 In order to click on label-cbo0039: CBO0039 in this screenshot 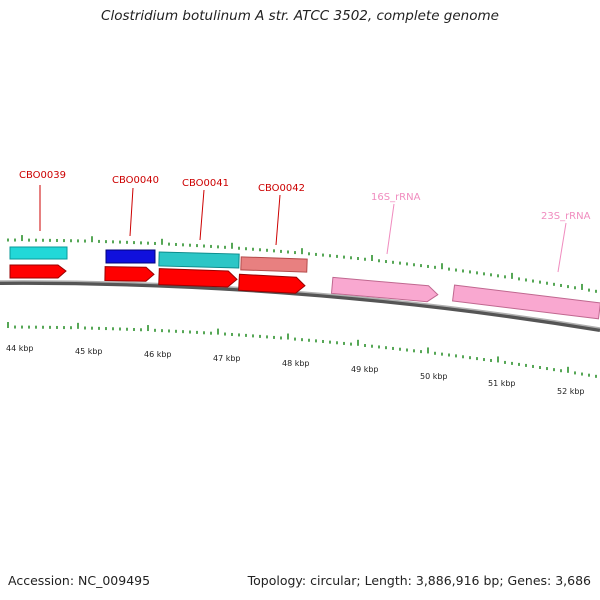, I will do `click(42, 175)`.